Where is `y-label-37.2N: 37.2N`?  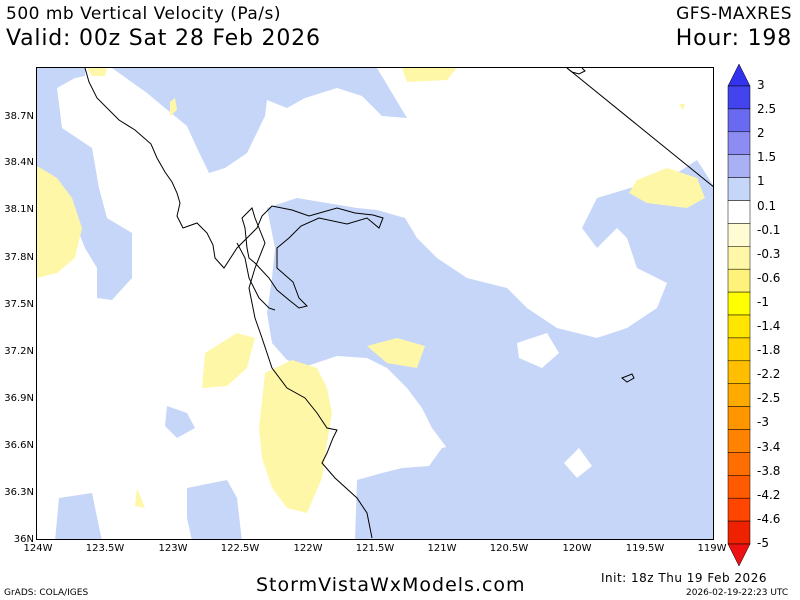
y-label-37.2N: 37.2N is located at coordinates (19, 351).